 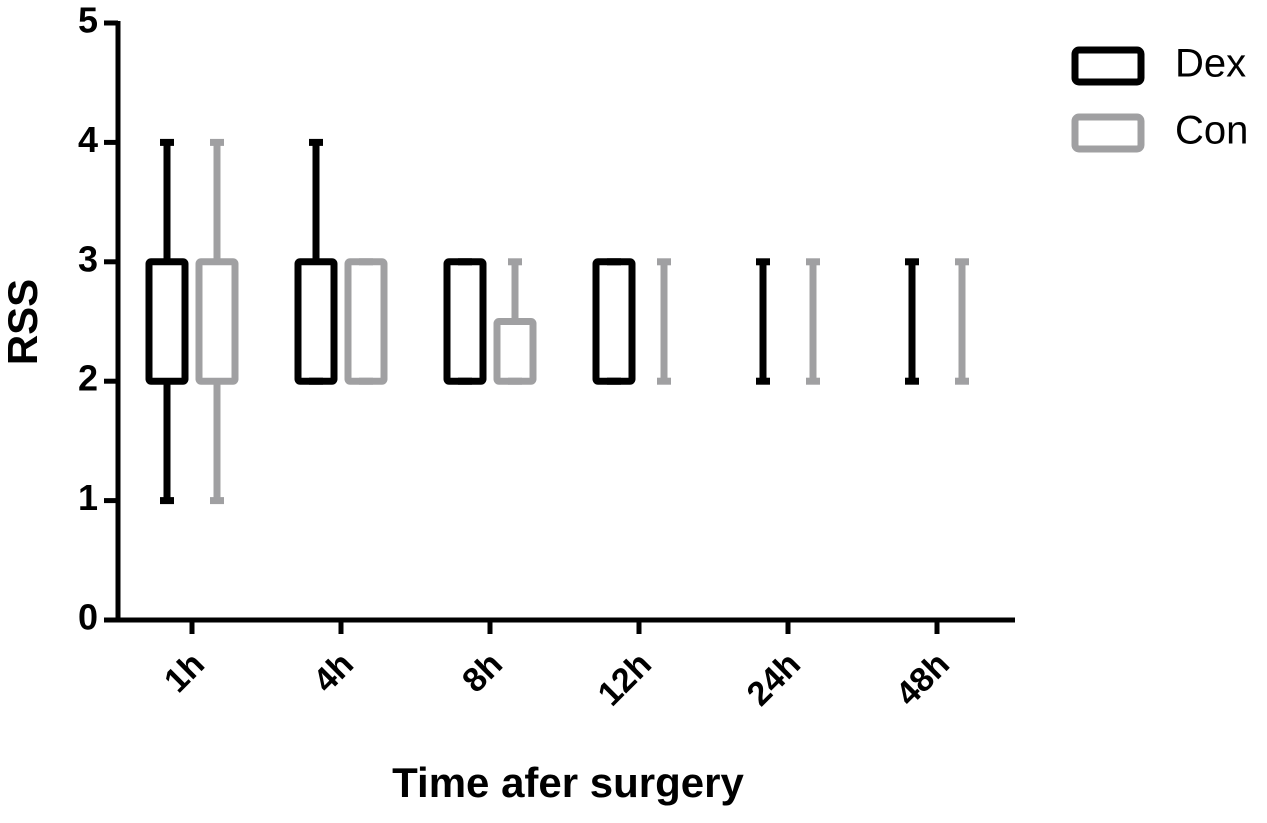 I want to click on x-tick-label: 8h, so click(x=482, y=672).